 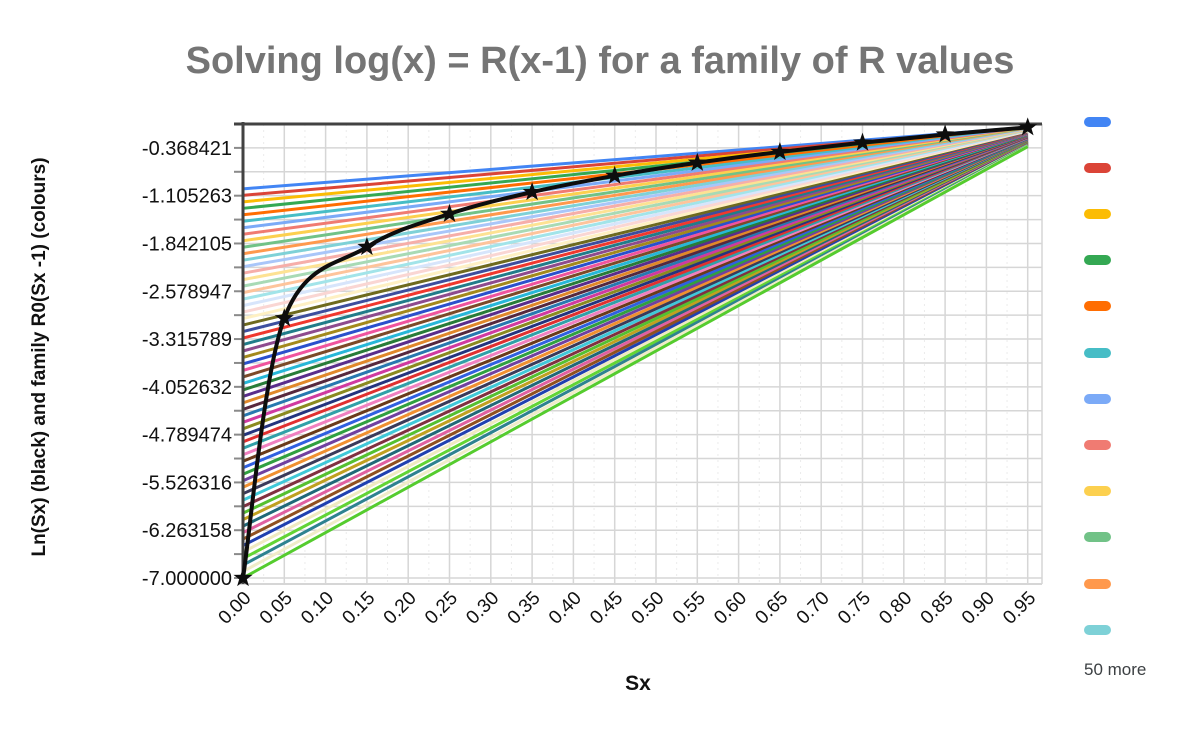 I want to click on y-tick-label: -5.526316, so click(x=187, y=483).